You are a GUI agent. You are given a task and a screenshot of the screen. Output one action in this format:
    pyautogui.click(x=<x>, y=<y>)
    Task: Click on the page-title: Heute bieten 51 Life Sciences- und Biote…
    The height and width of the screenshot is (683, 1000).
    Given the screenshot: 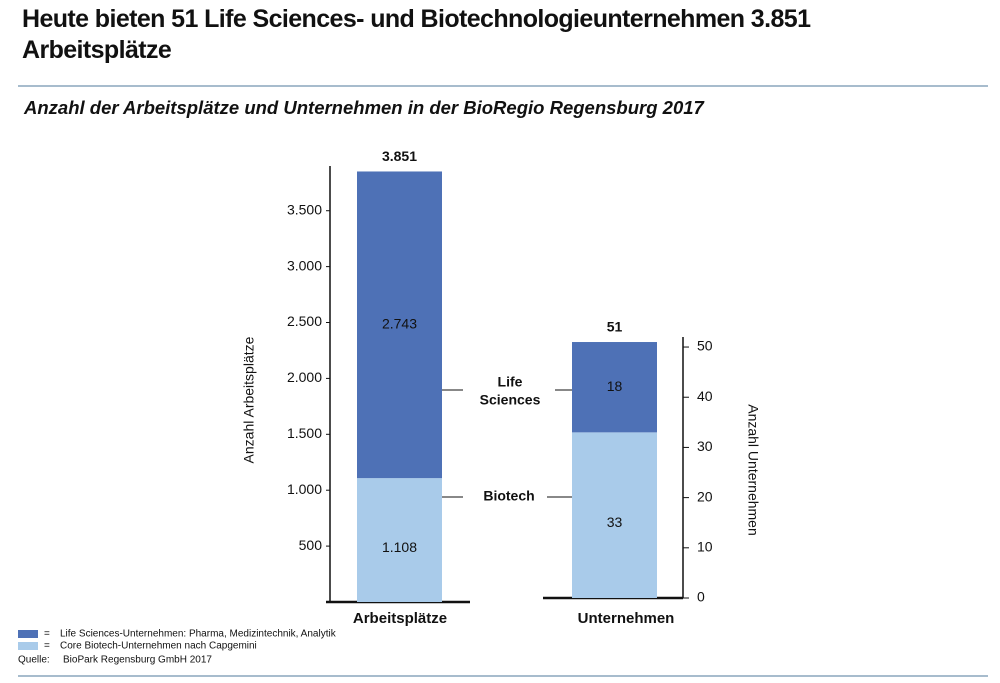 What is the action you would take?
    pyautogui.click(x=416, y=34)
    